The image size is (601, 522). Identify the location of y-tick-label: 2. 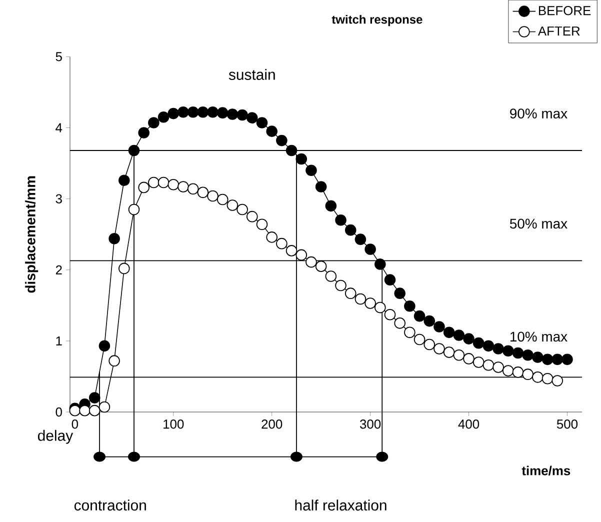
(59, 269).